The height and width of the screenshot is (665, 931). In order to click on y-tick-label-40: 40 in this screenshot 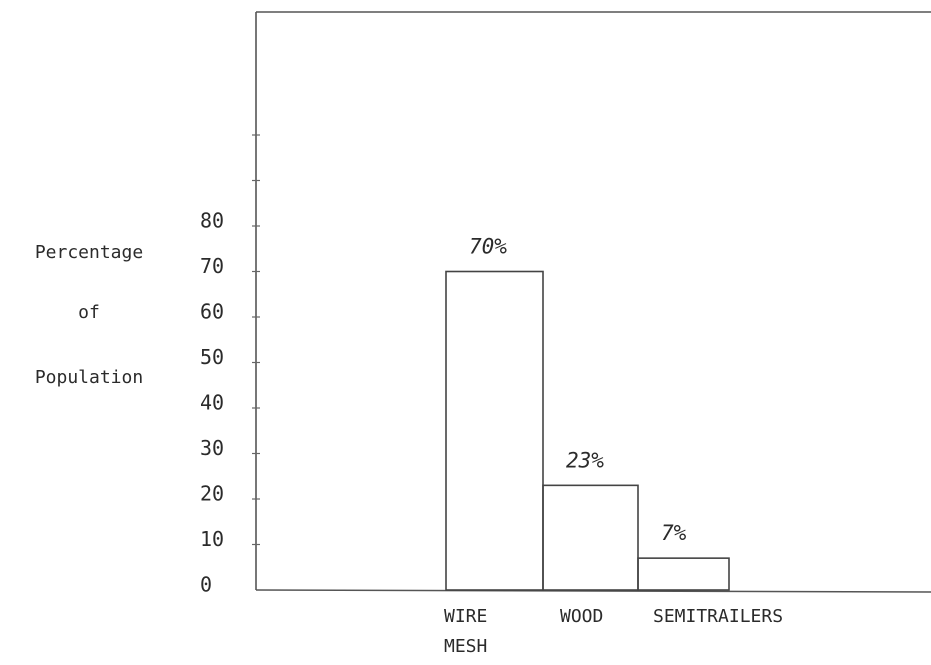, I will do `click(212, 403)`.